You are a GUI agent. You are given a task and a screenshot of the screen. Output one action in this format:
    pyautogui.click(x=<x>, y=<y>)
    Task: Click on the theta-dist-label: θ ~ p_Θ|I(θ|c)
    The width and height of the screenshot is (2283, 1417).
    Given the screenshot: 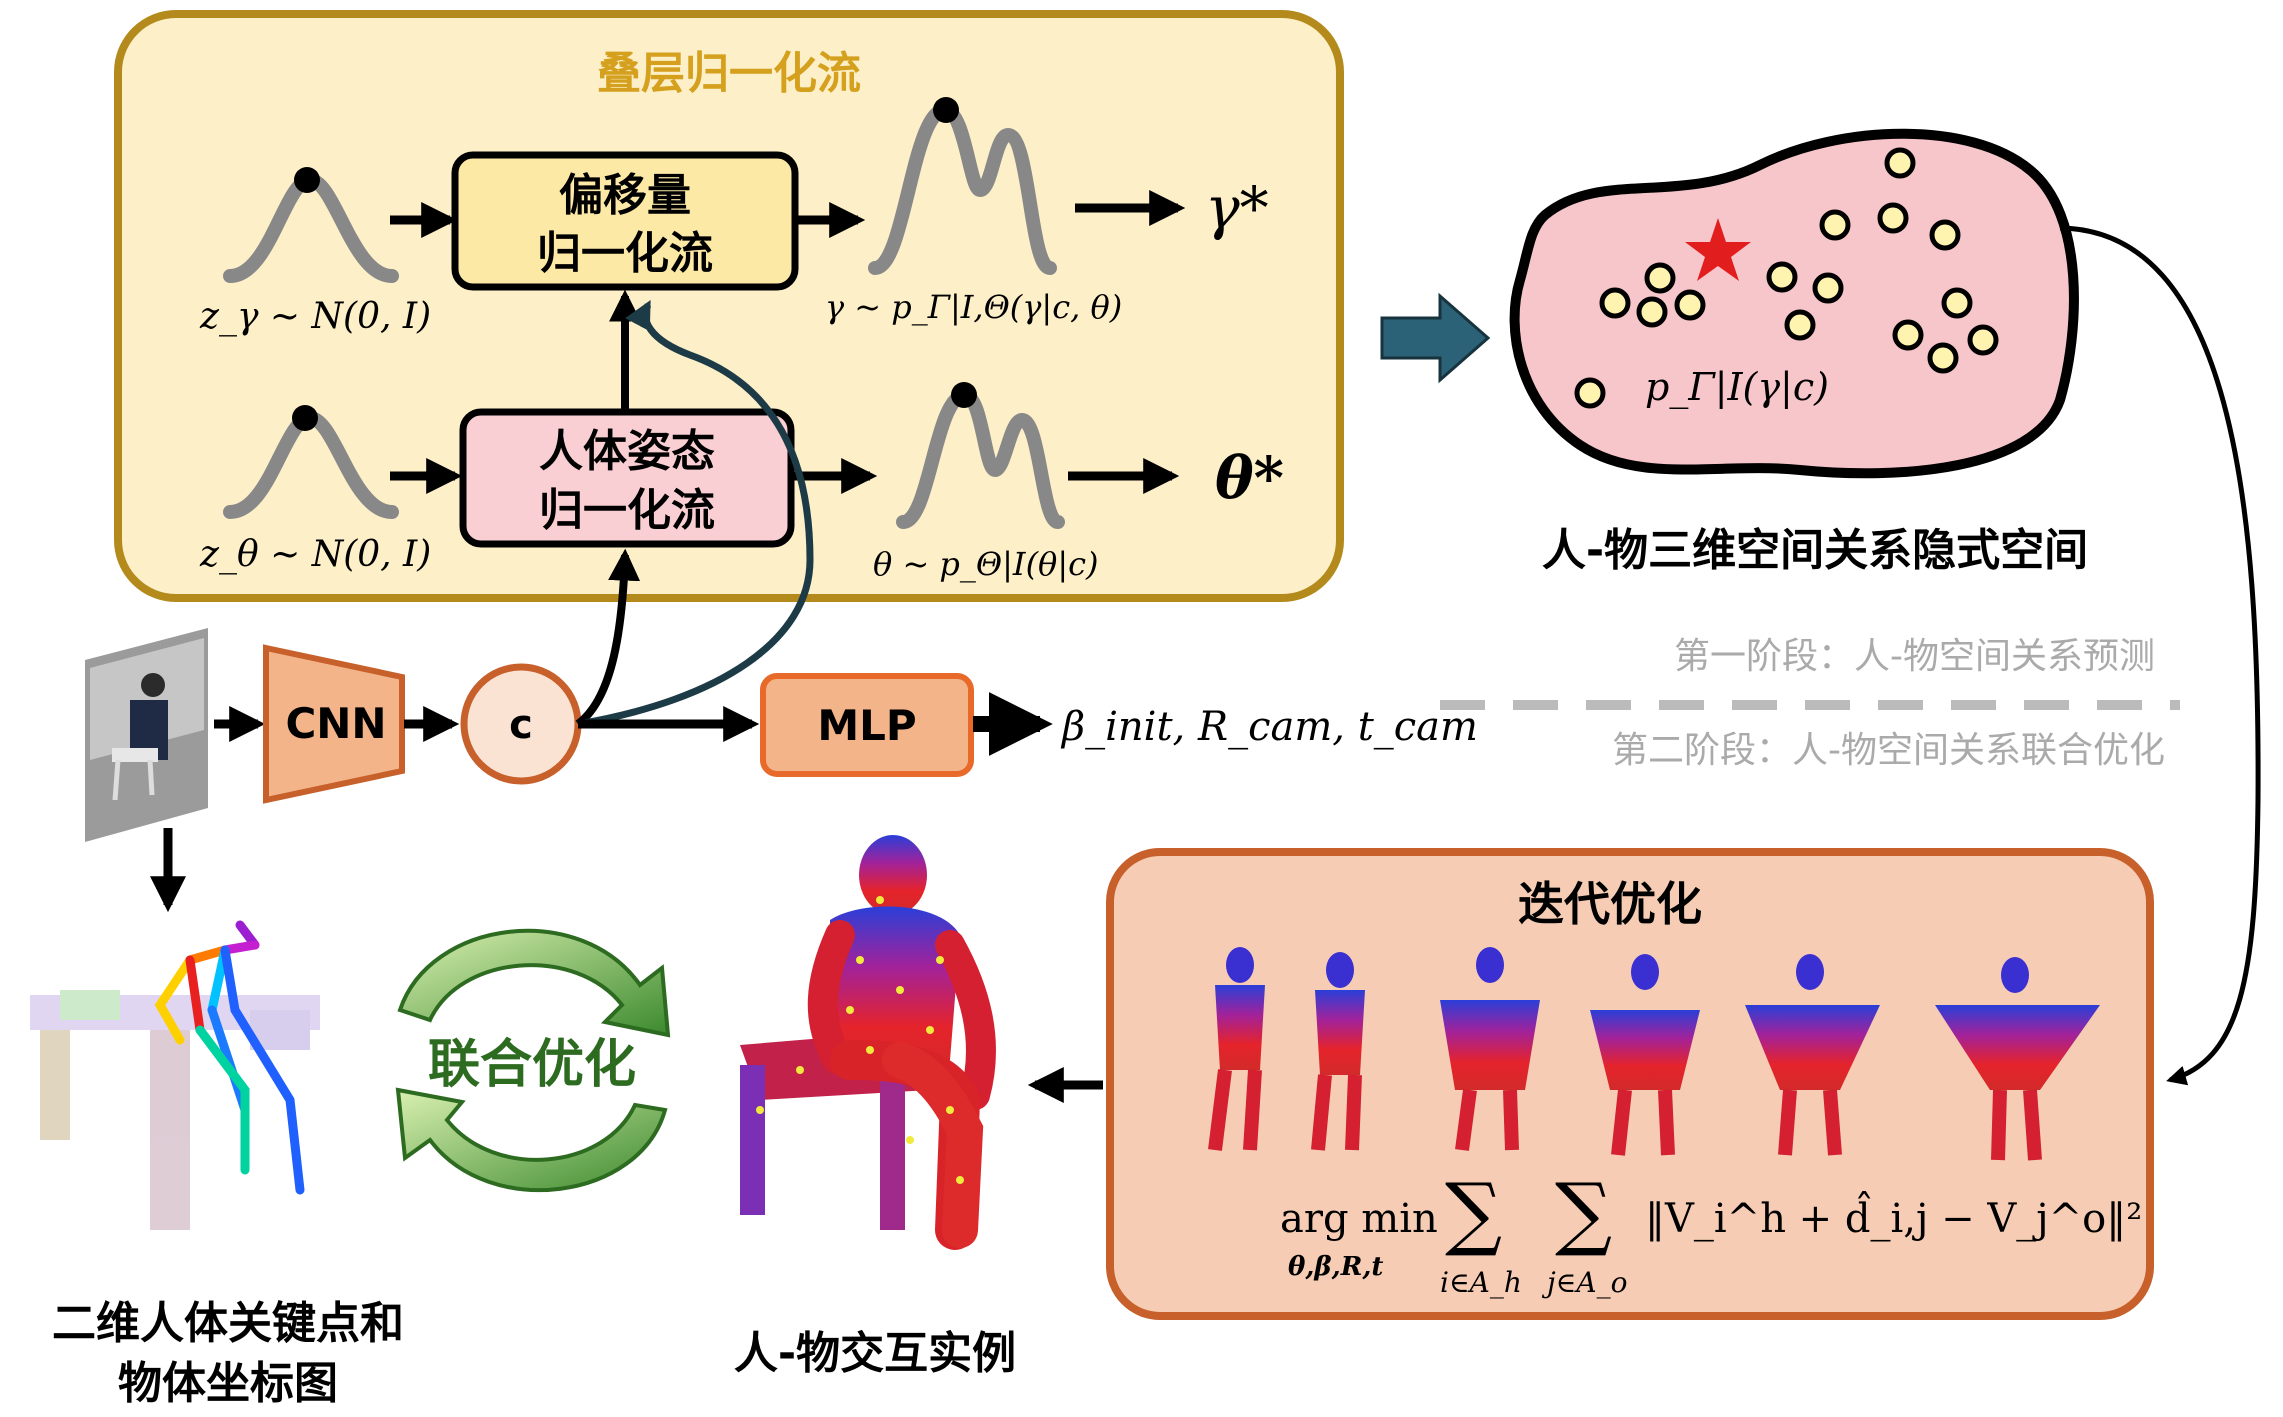 What is the action you would take?
    pyautogui.click(x=986, y=564)
    